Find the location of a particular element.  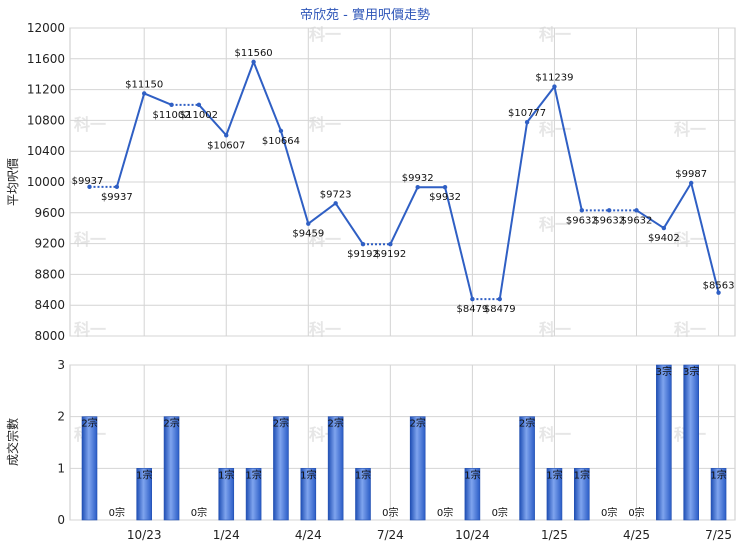

line-y-tick-label: 8400 is located at coordinates (49, 305).